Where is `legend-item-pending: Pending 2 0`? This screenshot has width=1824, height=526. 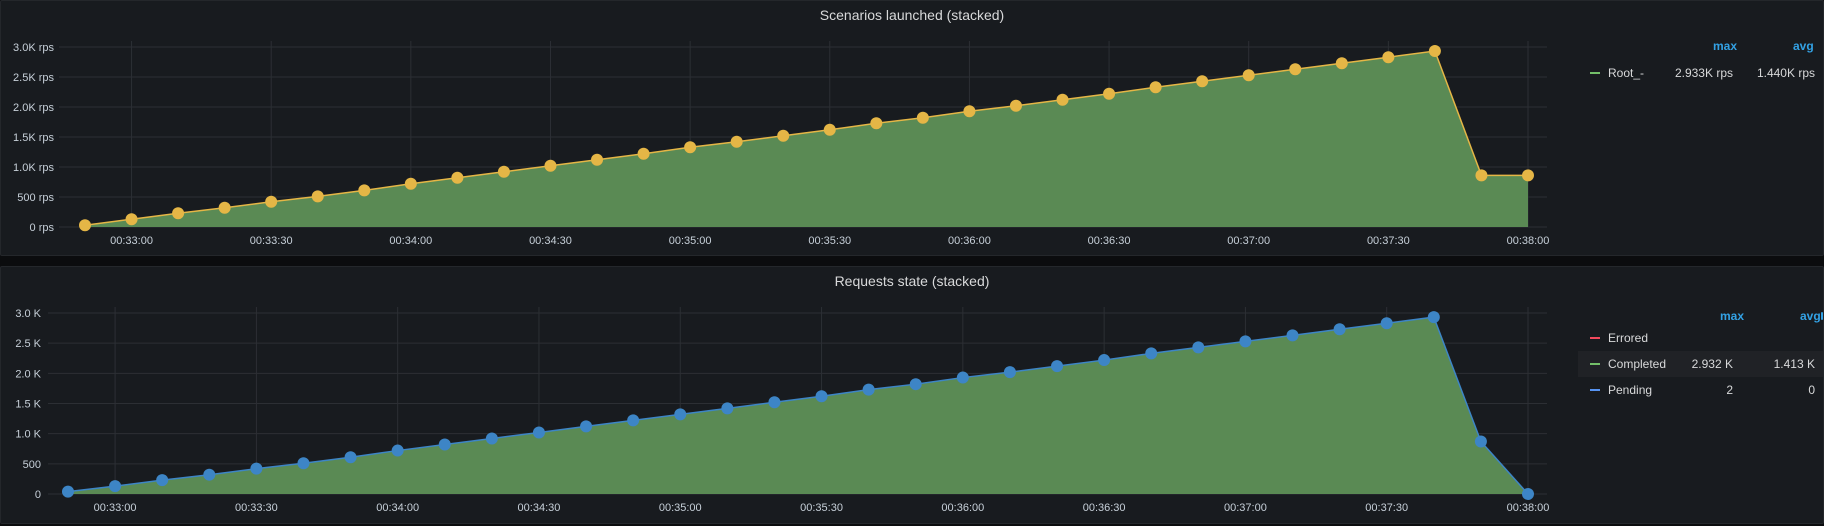
legend-item-pending: Pending 2 0 is located at coordinates (1700, 390).